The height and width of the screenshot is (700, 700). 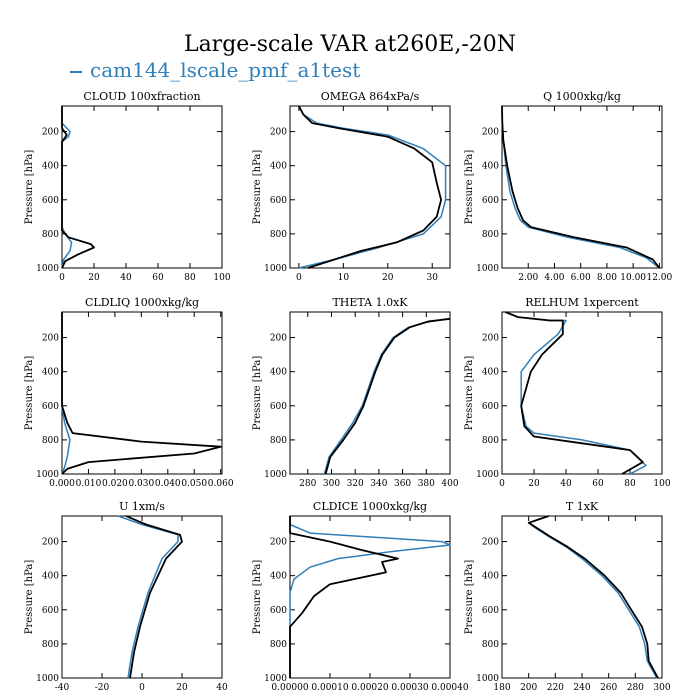 I want to click on x-tick-label: 220, so click(x=555, y=688).